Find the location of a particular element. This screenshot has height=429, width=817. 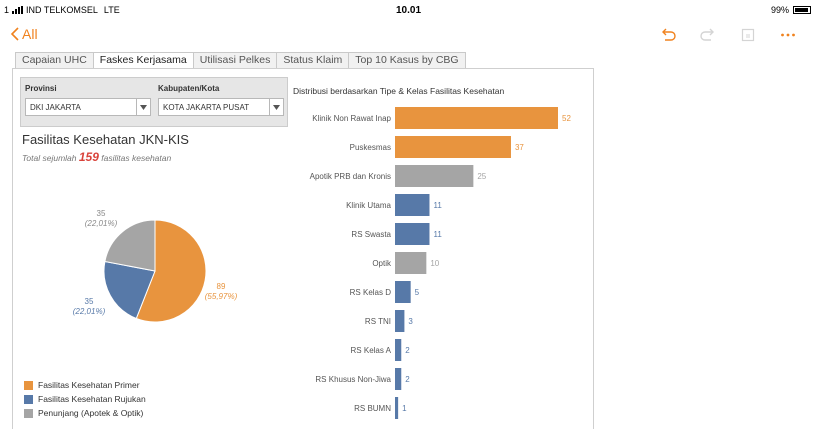

back-button: All is located at coordinates (24, 34).